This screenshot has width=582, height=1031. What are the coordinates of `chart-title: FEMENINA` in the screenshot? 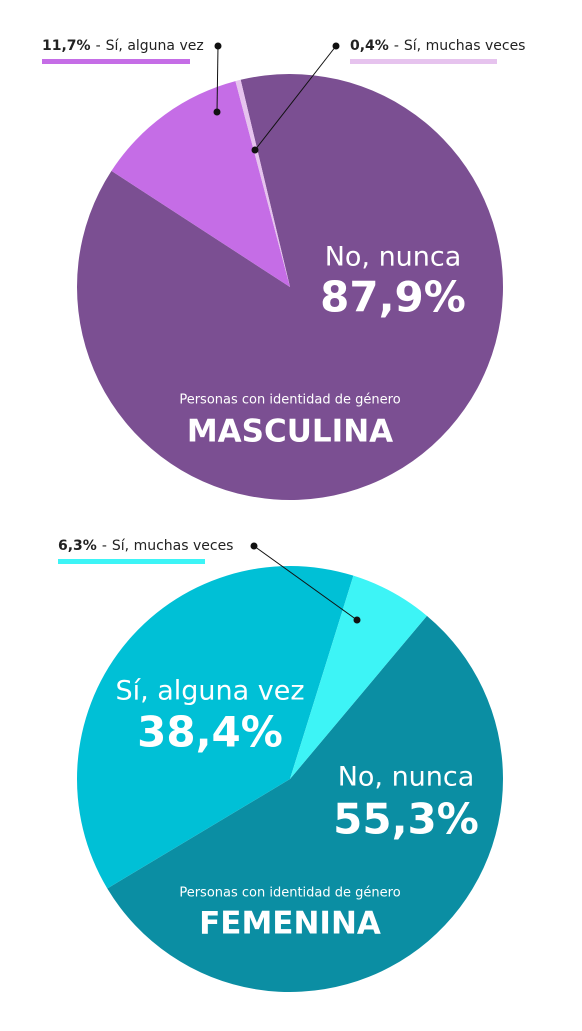 It's located at (290, 924).